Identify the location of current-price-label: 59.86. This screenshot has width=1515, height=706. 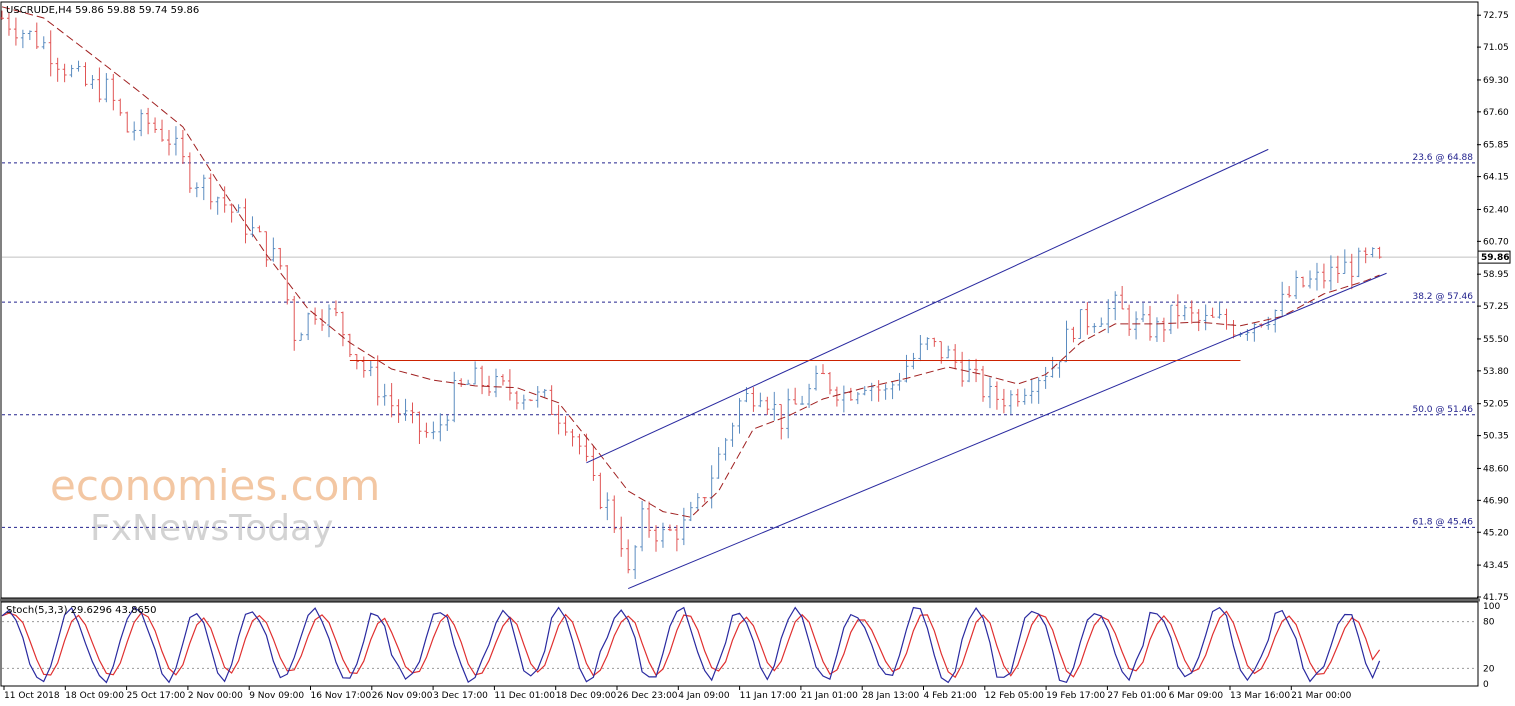
(1495, 258).